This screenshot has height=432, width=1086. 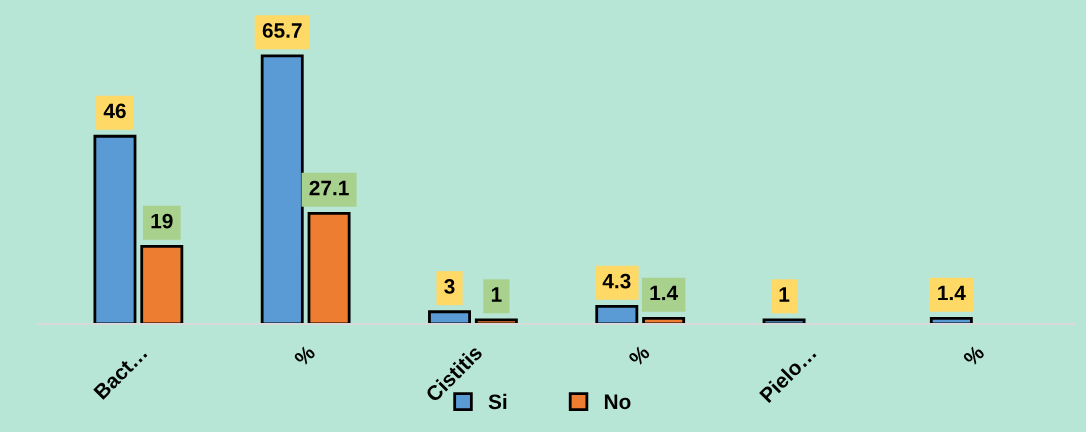 I want to click on legend-label: Si, so click(x=497, y=401).